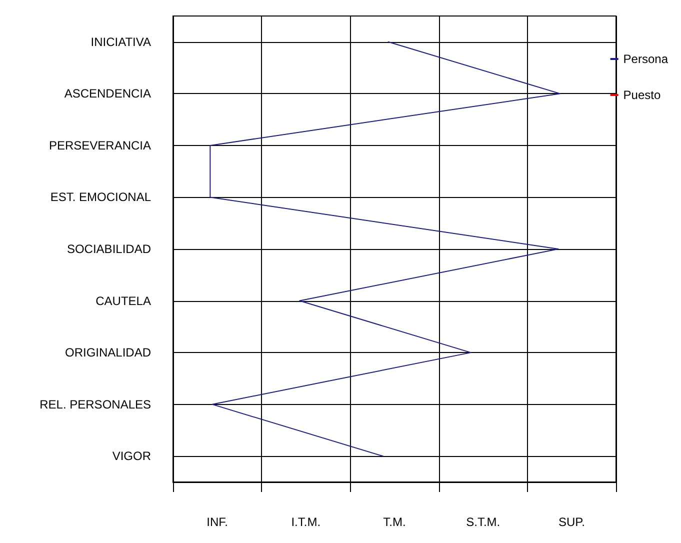 This screenshot has width=681, height=543. What do you see at coordinates (99, 145) in the screenshot?
I see `y-tick-label: PERSEVERANCIA` at bounding box center [99, 145].